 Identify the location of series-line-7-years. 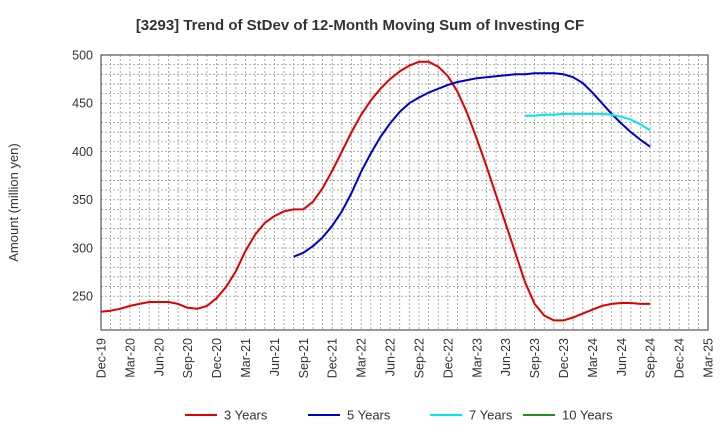
(587, 122).